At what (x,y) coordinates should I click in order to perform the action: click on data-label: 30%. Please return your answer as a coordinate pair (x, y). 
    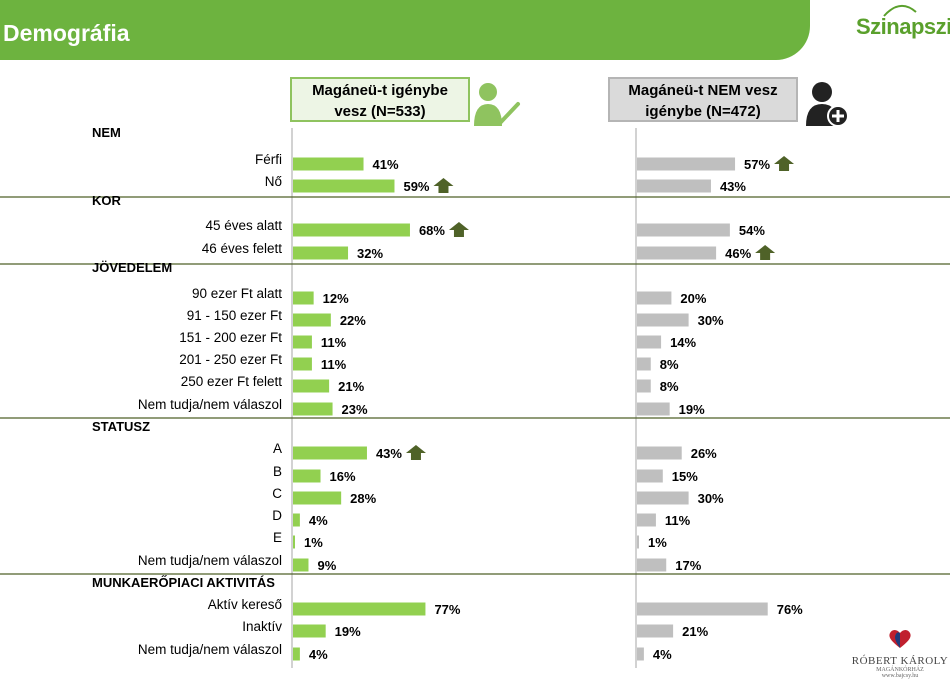
    Looking at the image, I should click on (711, 498).